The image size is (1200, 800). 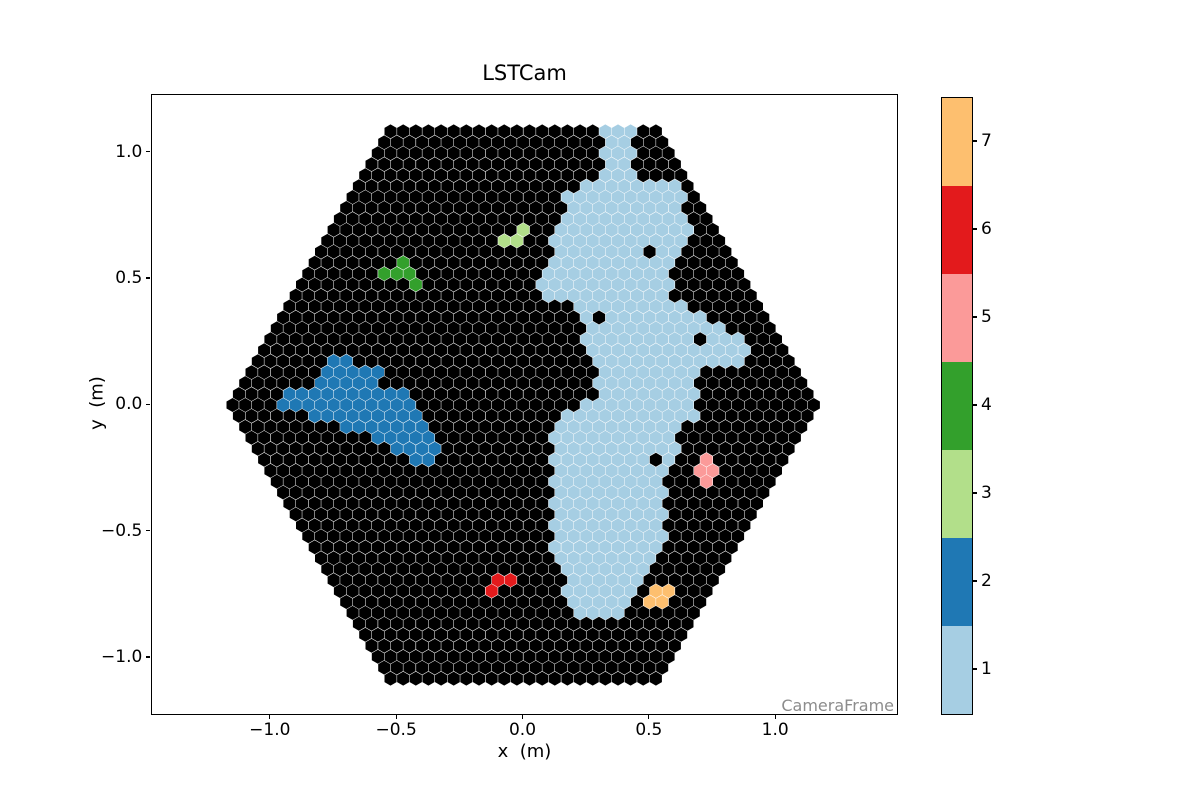 What do you see at coordinates (986, 581) in the screenshot?
I see `colorbar-tick-label: 2` at bounding box center [986, 581].